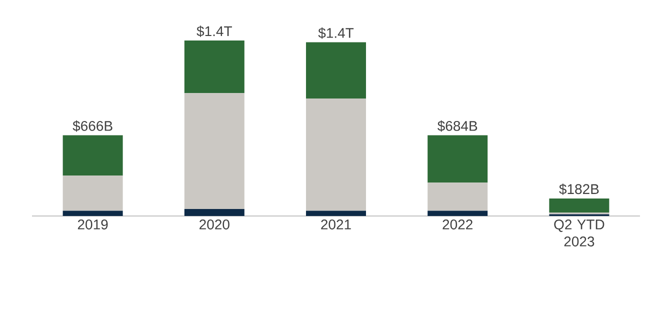  Describe the element at coordinates (336, 225) in the screenshot. I see `x-tick-label: 2021` at that location.